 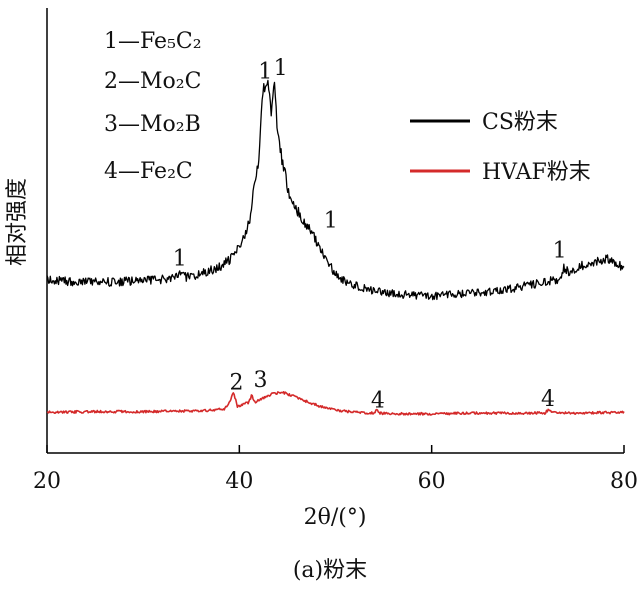 I want to click on legend: CS粉末 HVAF粉末, so click(x=500, y=147).